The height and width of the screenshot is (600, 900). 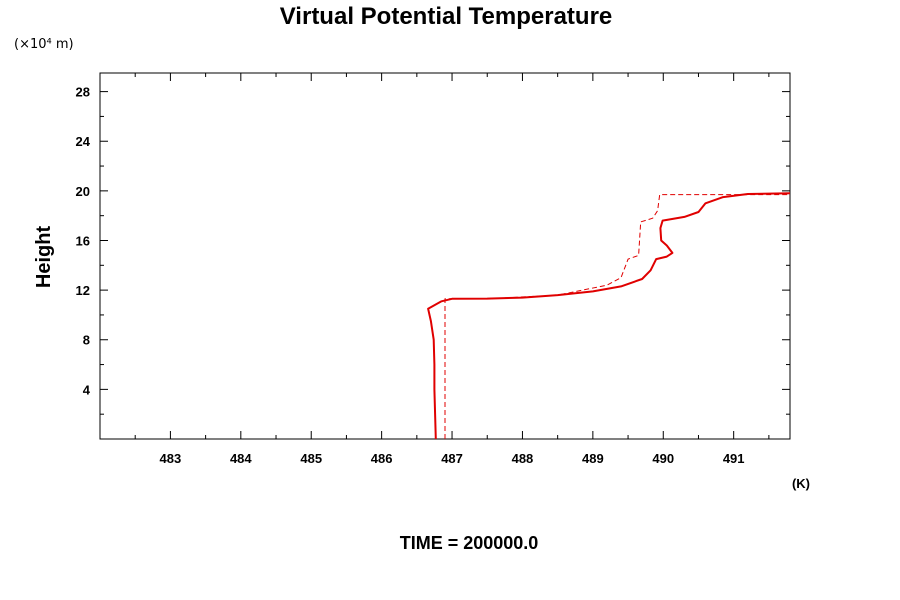 I want to click on x-tick-label: 485, so click(x=311, y=458).